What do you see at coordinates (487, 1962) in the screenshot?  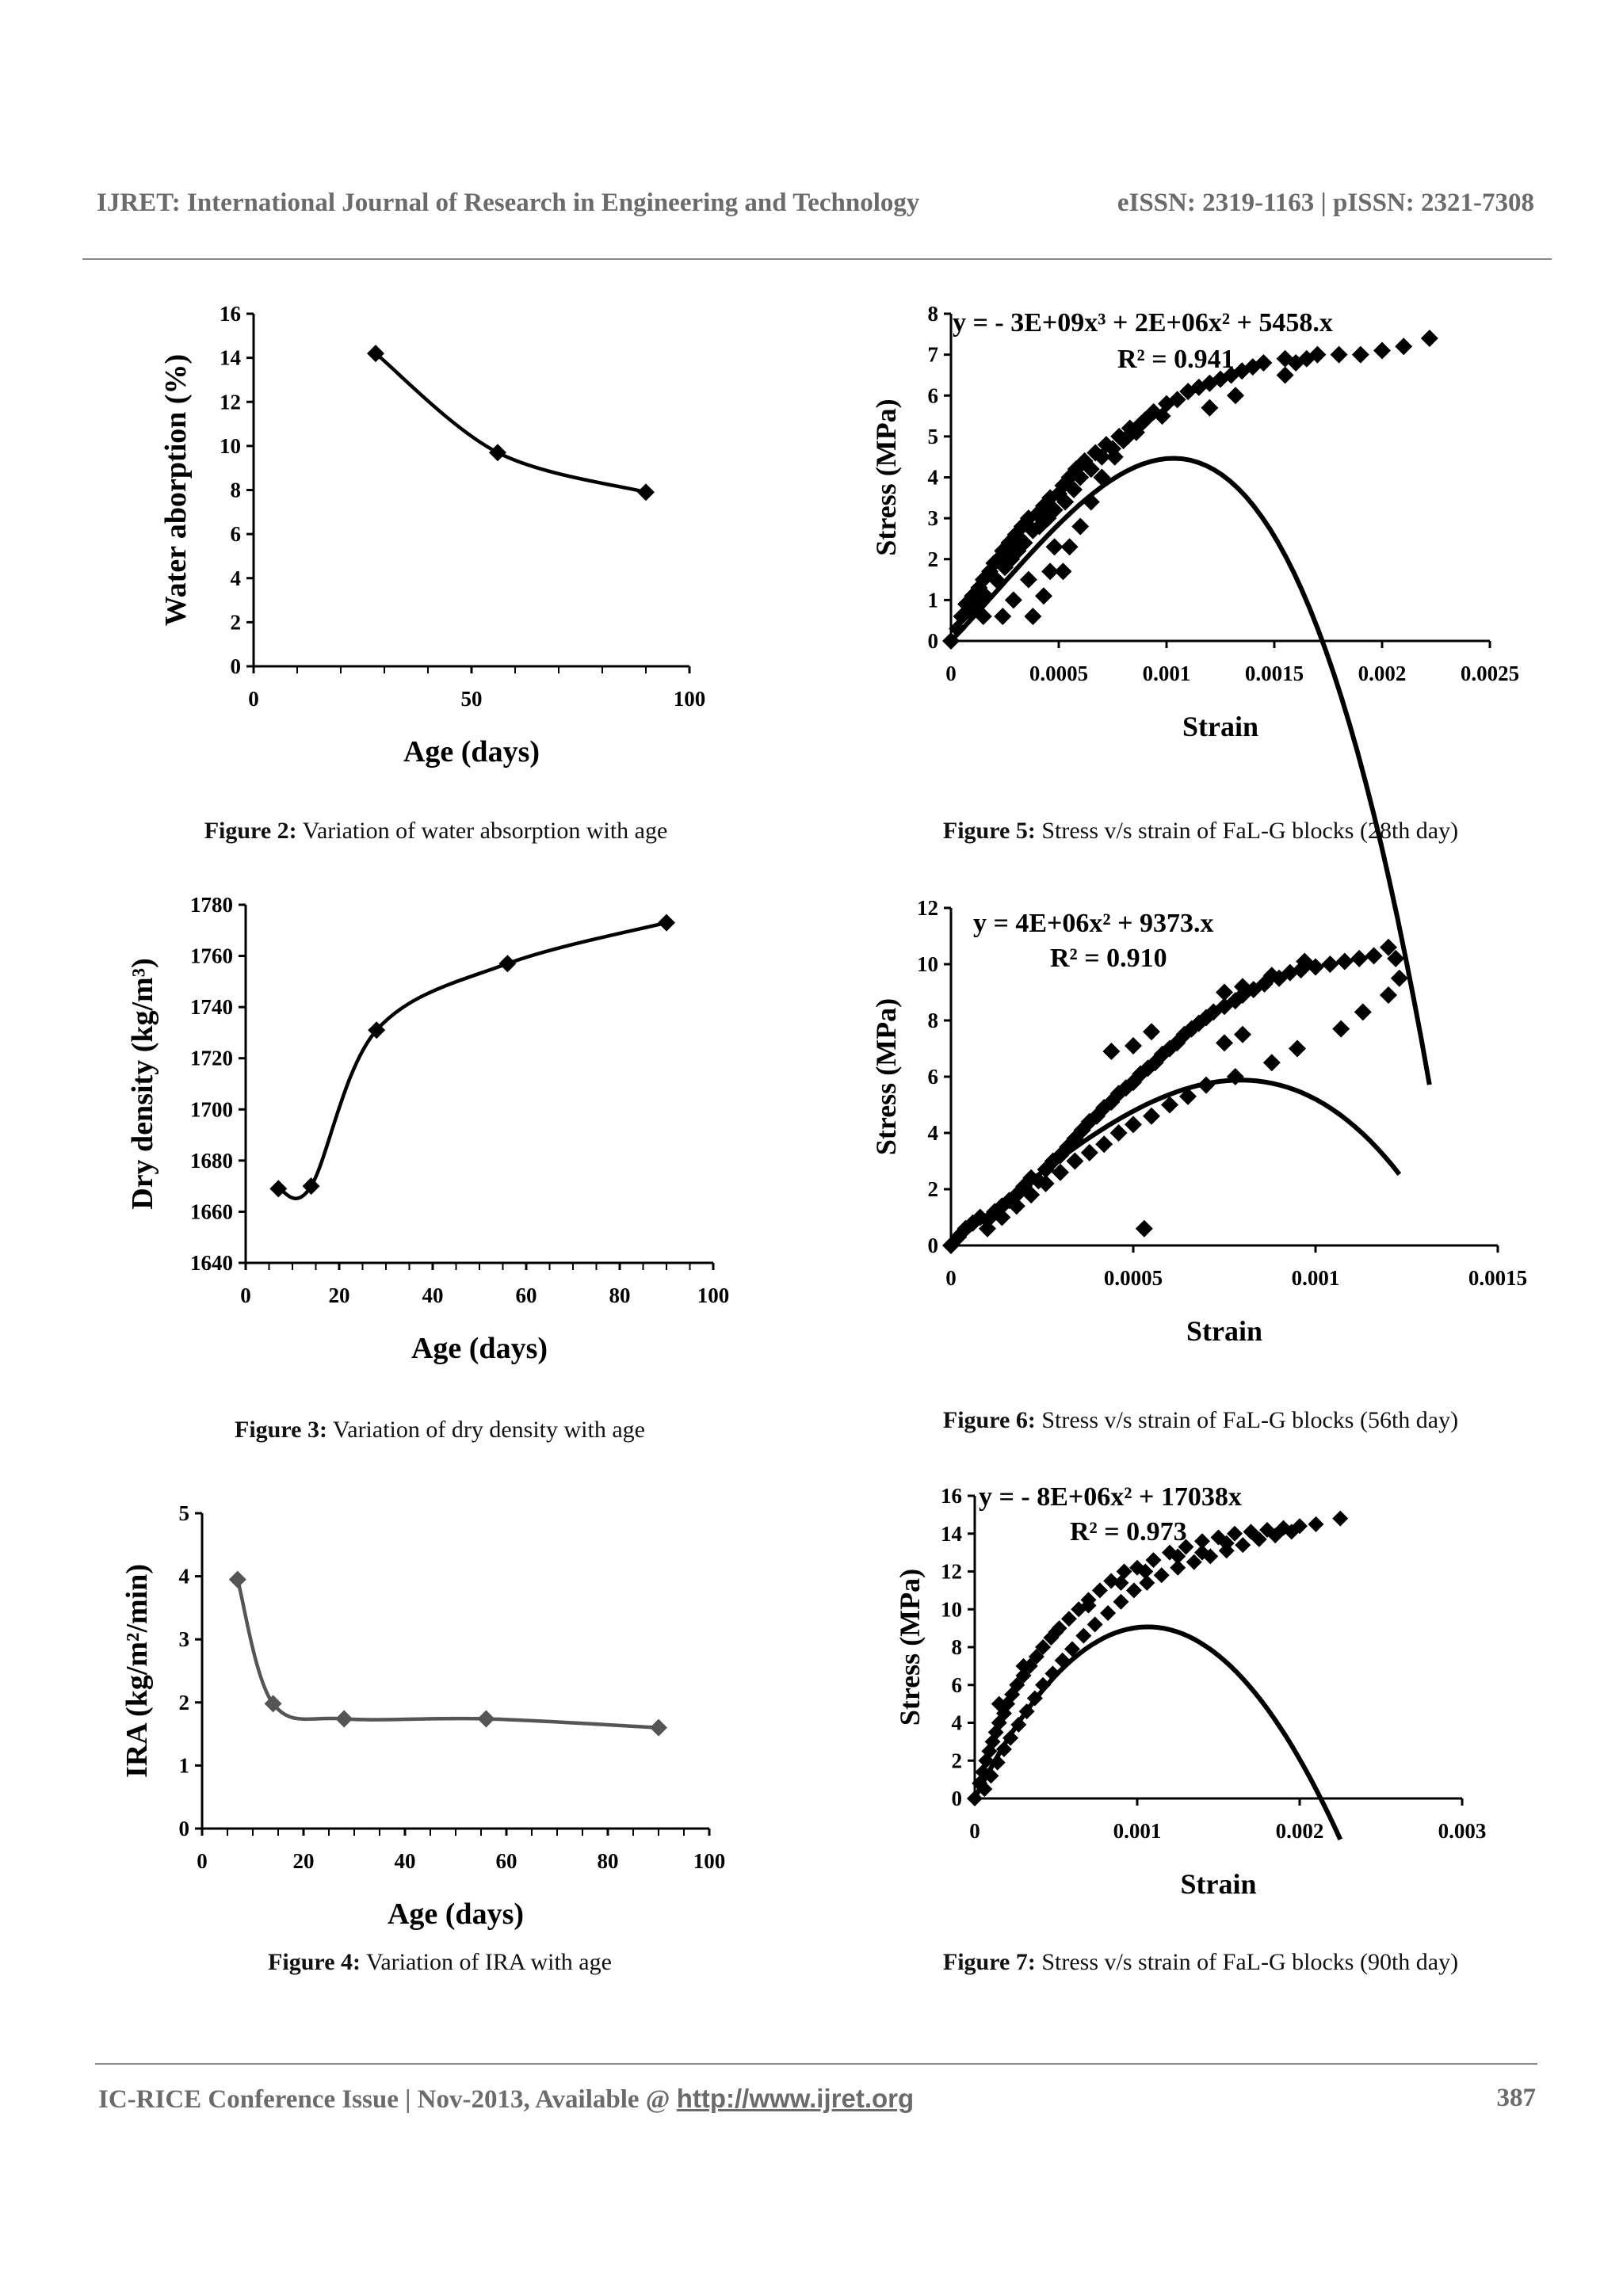 I see `caption-text: Variation of IRA with age` at bounding box center [487, 1962].